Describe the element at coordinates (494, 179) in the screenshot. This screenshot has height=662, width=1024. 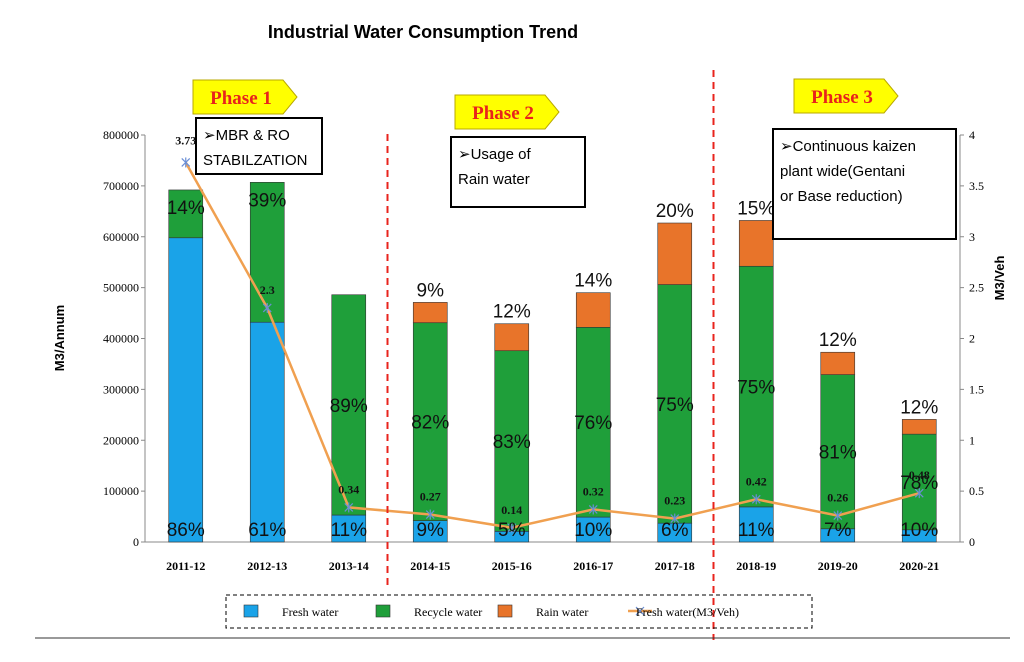
I see `phase-note-line: Rain water` at that location.